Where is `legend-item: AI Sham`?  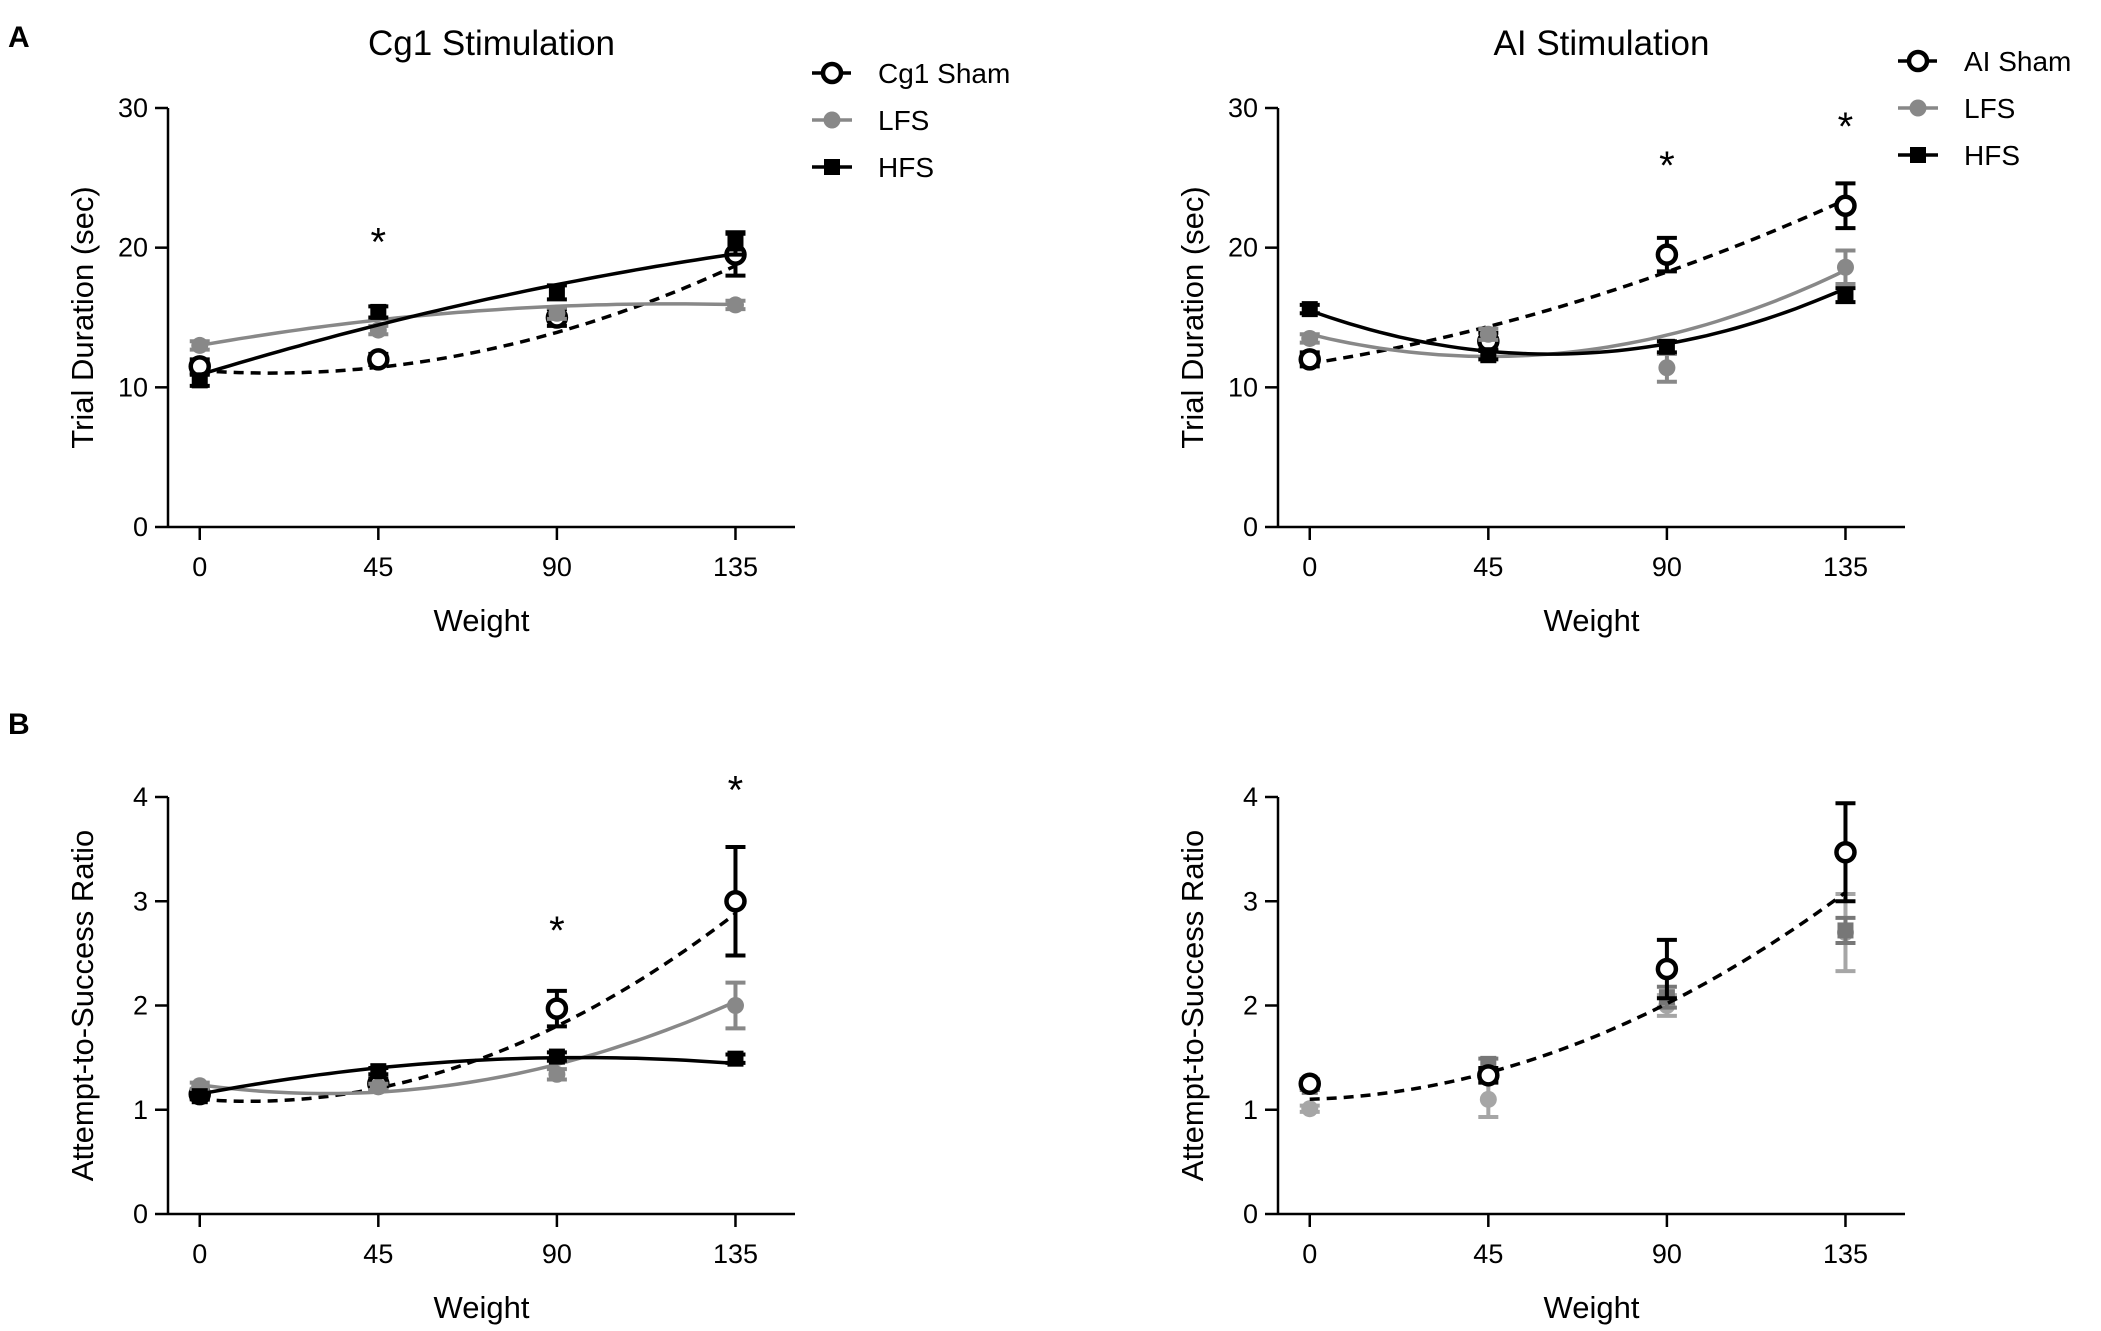
legend-item: AI Sham is located at coordinates (1984, 61).